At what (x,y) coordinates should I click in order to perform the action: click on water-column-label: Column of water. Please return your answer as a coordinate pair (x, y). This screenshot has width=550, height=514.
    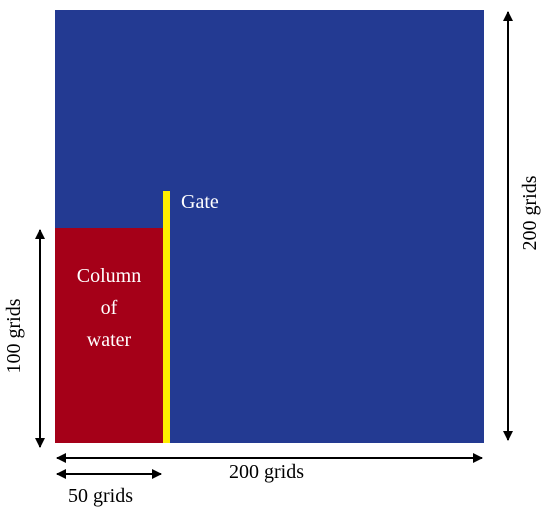
    Looking at the image, I should click on (109, 308).